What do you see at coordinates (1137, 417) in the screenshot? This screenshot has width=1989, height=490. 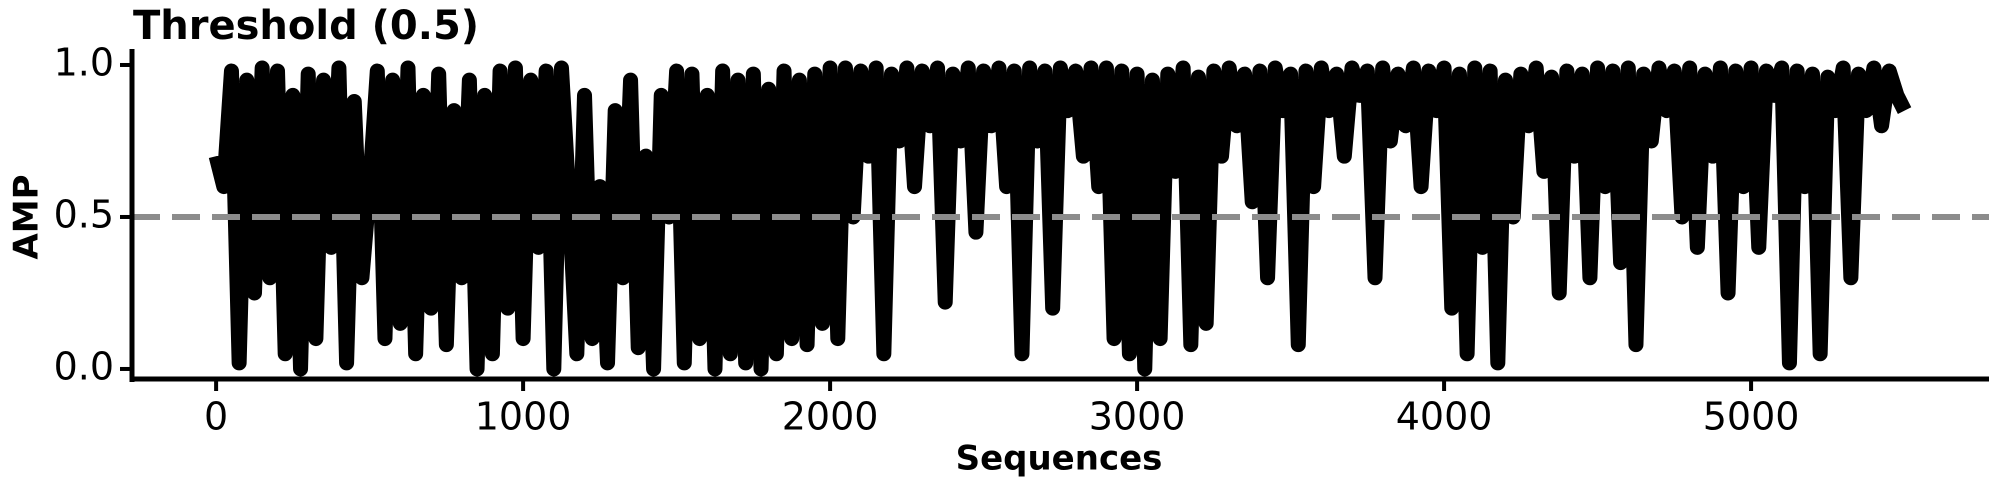 I see `x-tick-label: 3000` at bounding box center [1137, 417].